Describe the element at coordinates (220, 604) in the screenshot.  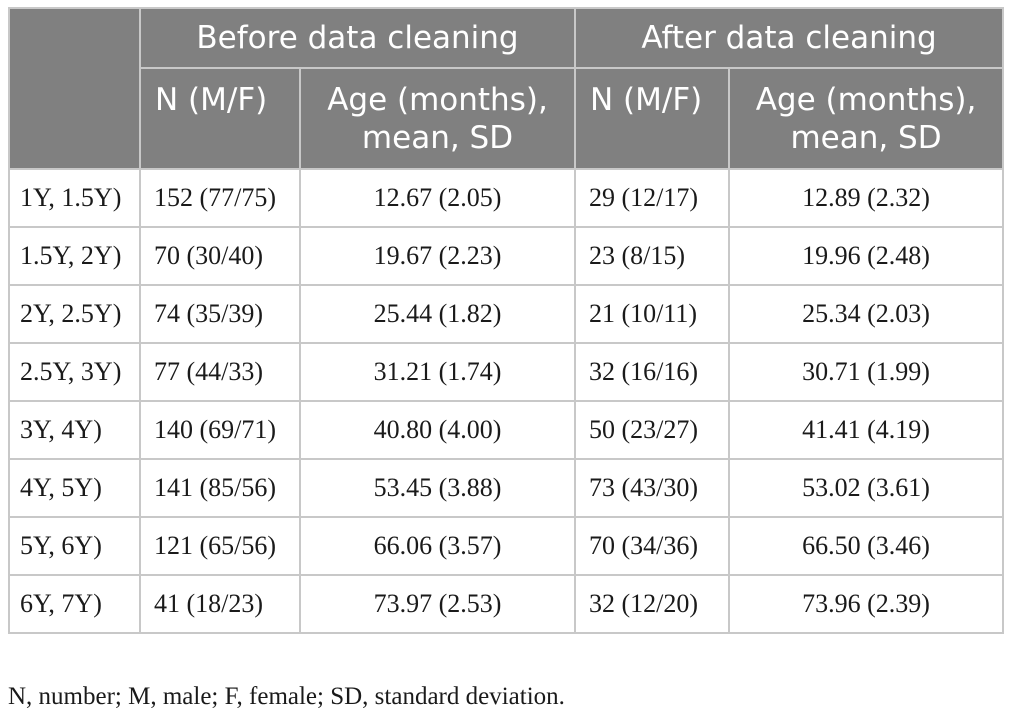
I see `before-n-cell: 41 (18/23)` at that location.